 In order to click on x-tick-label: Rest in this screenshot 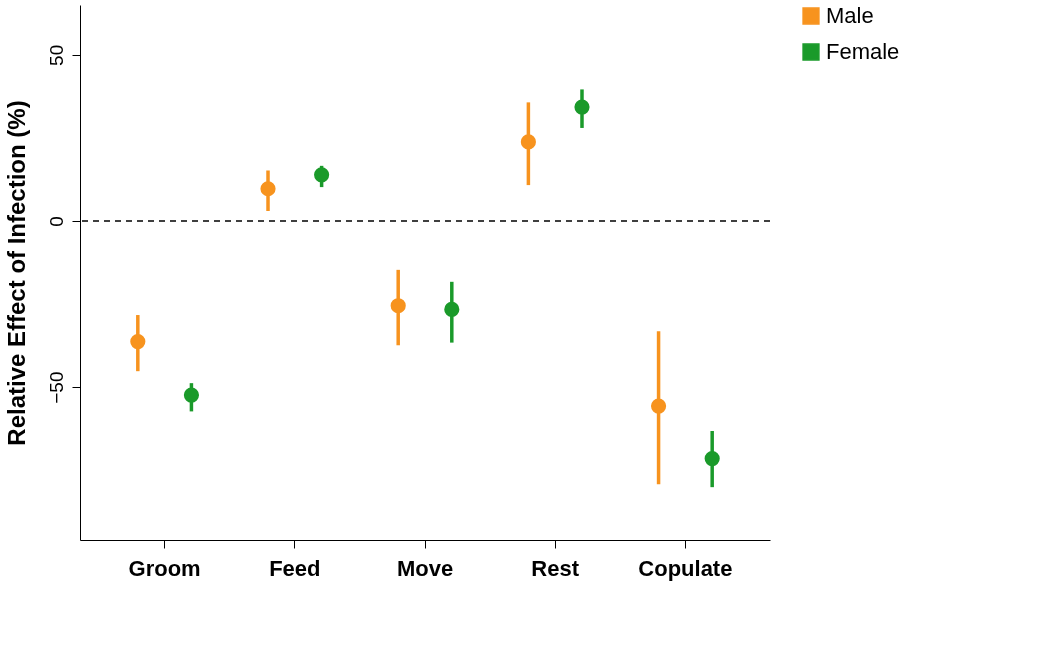, I will do `click(555, 568)`.